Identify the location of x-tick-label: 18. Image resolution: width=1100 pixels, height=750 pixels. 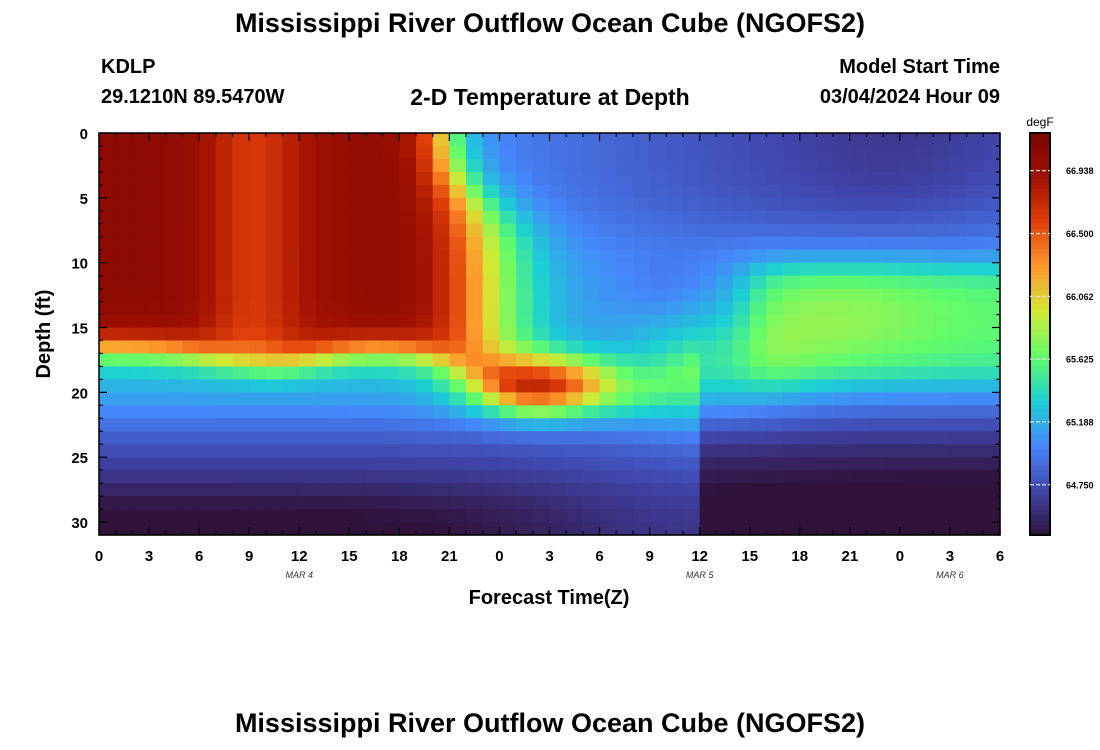
(799, 556).